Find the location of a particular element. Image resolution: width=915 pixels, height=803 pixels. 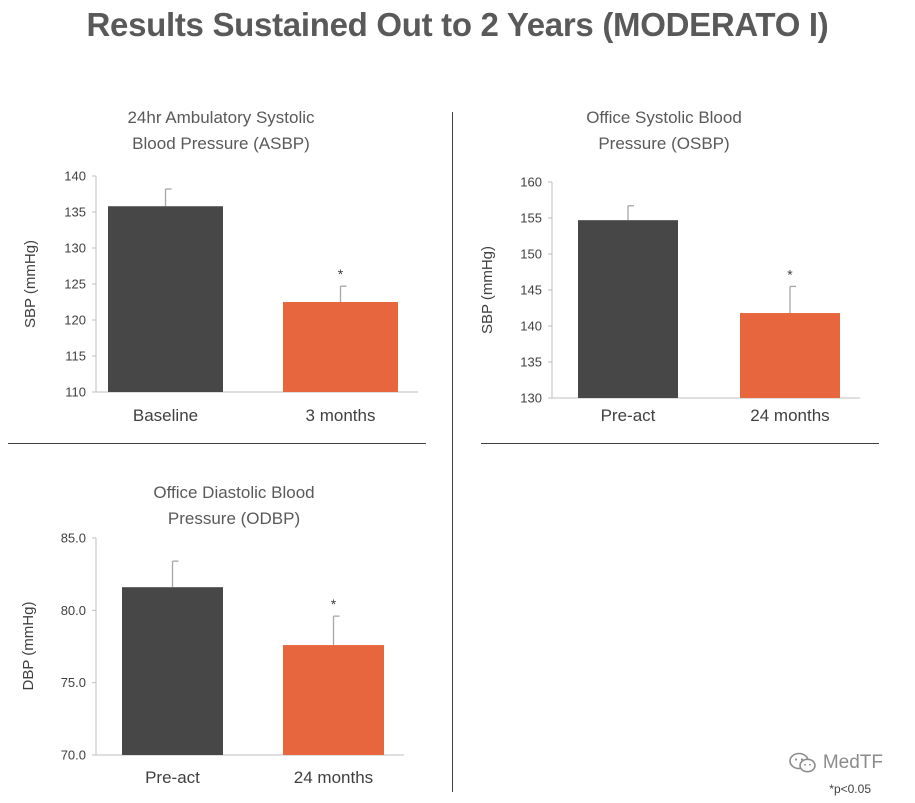

wechat-icon is located at coordinates (802, 762).